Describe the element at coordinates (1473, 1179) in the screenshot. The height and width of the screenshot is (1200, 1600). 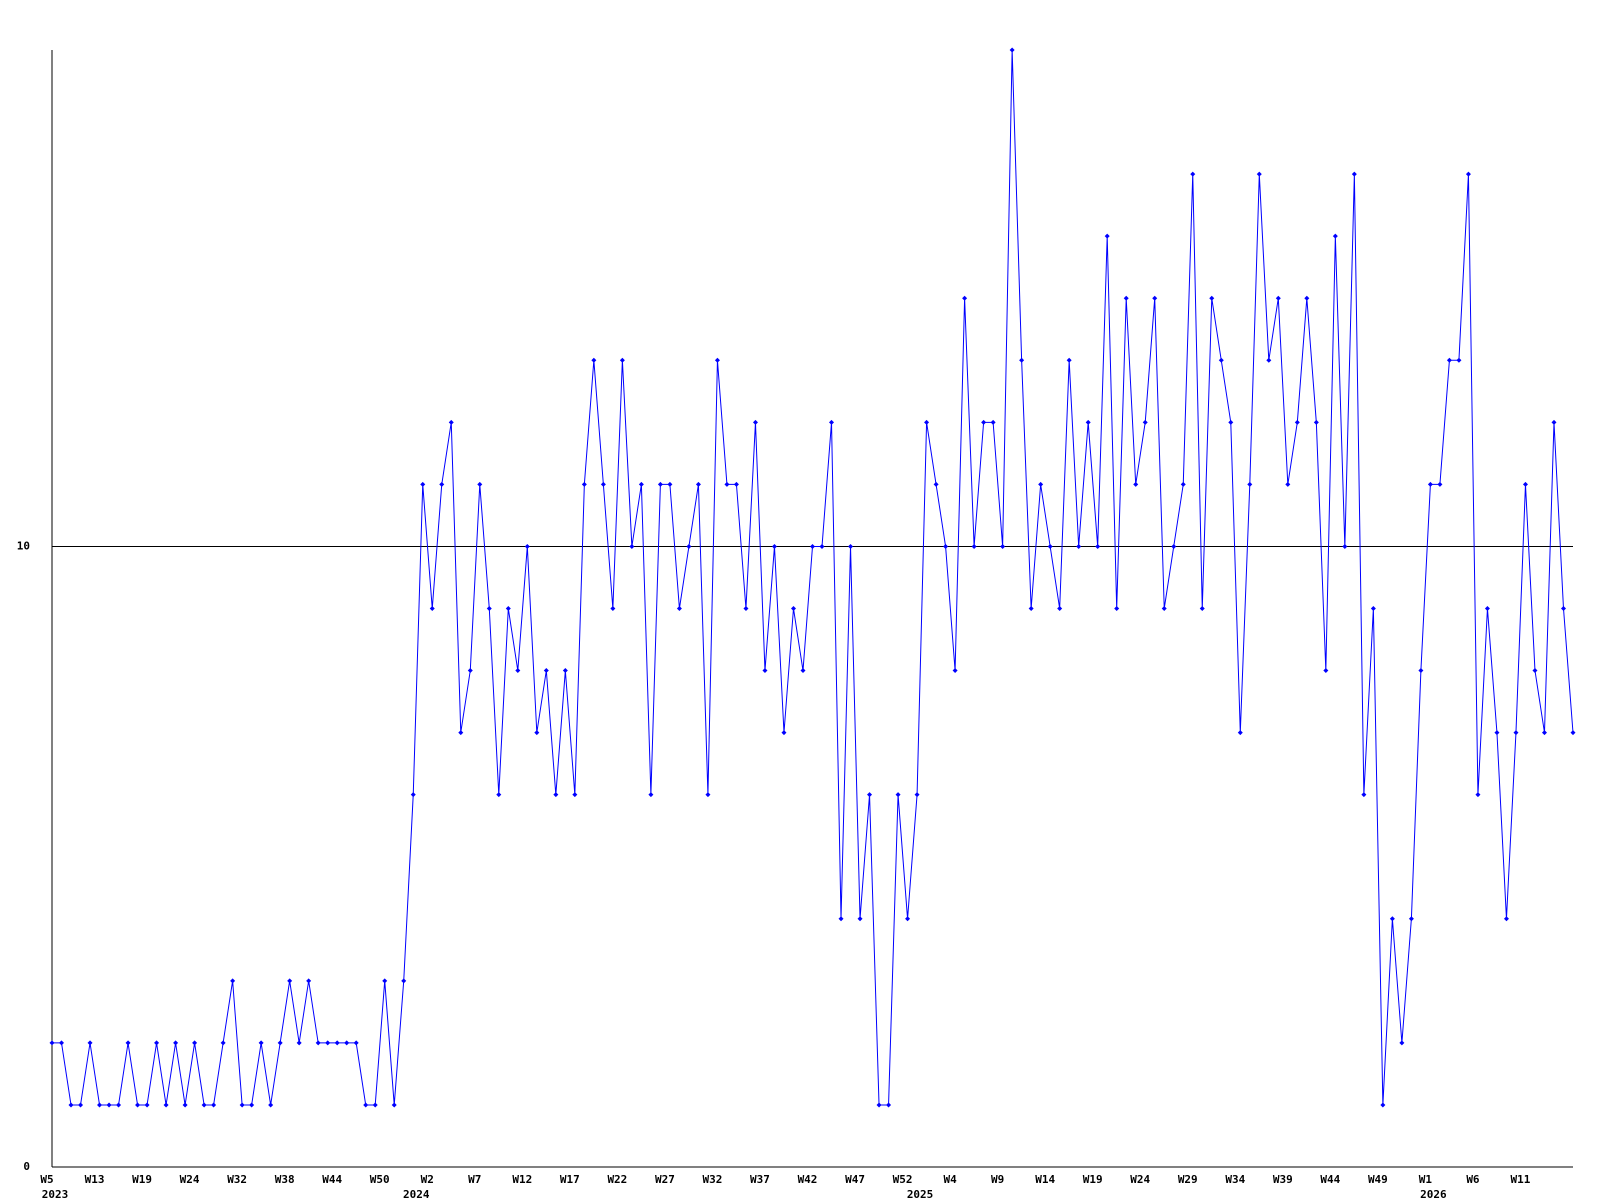
I see `x-tick-label: W6` at that location.